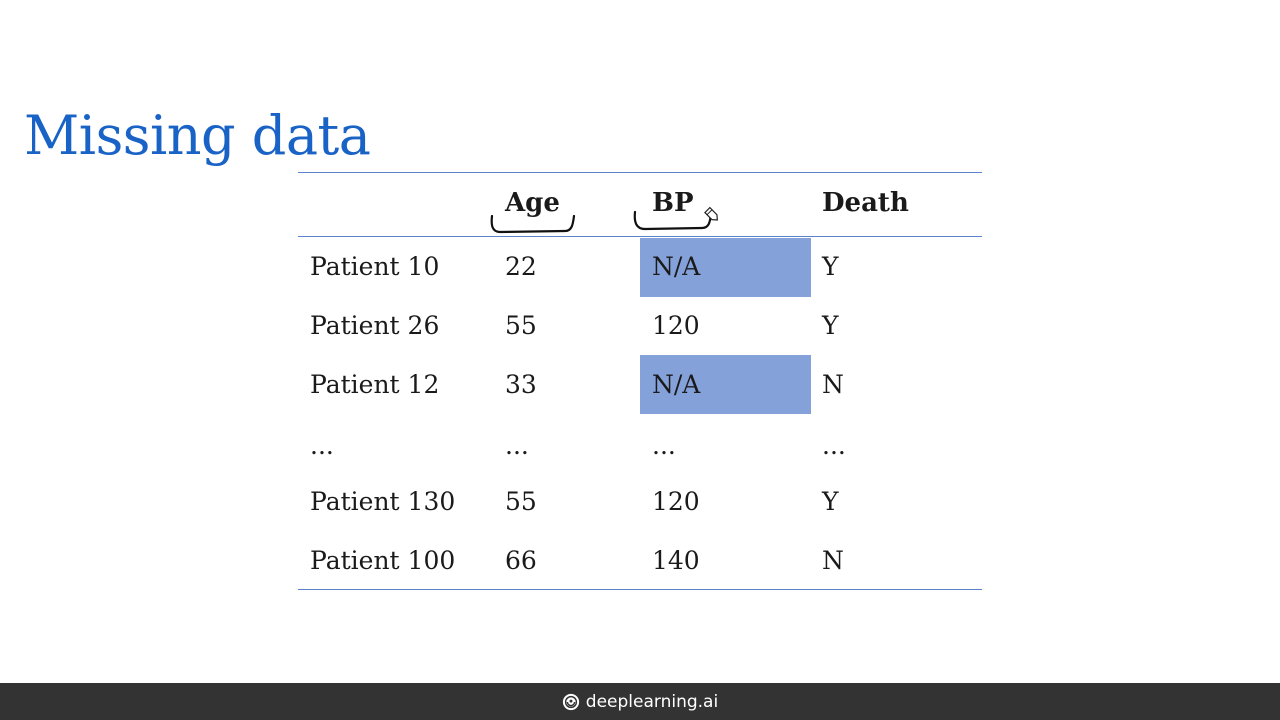 Image resolution: width=1280 pixels, height=720 pixels. What do you see at coordinates (532, 203) in the screenshot?
I see `header-age: Age` at bounding box center [532, 203].